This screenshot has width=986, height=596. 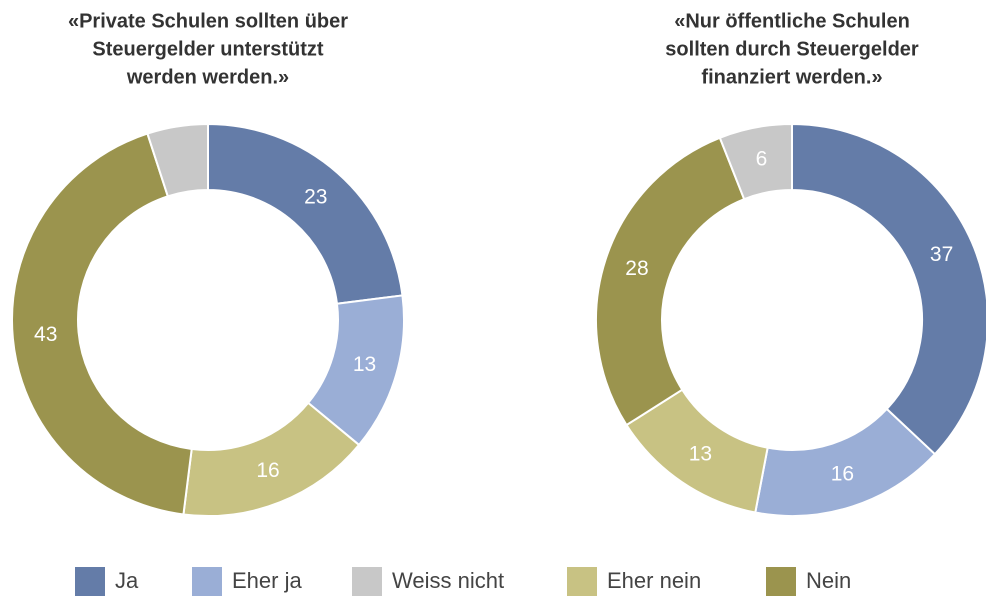 I want to click on legend-label: Ja, so click(x=127, y=580).